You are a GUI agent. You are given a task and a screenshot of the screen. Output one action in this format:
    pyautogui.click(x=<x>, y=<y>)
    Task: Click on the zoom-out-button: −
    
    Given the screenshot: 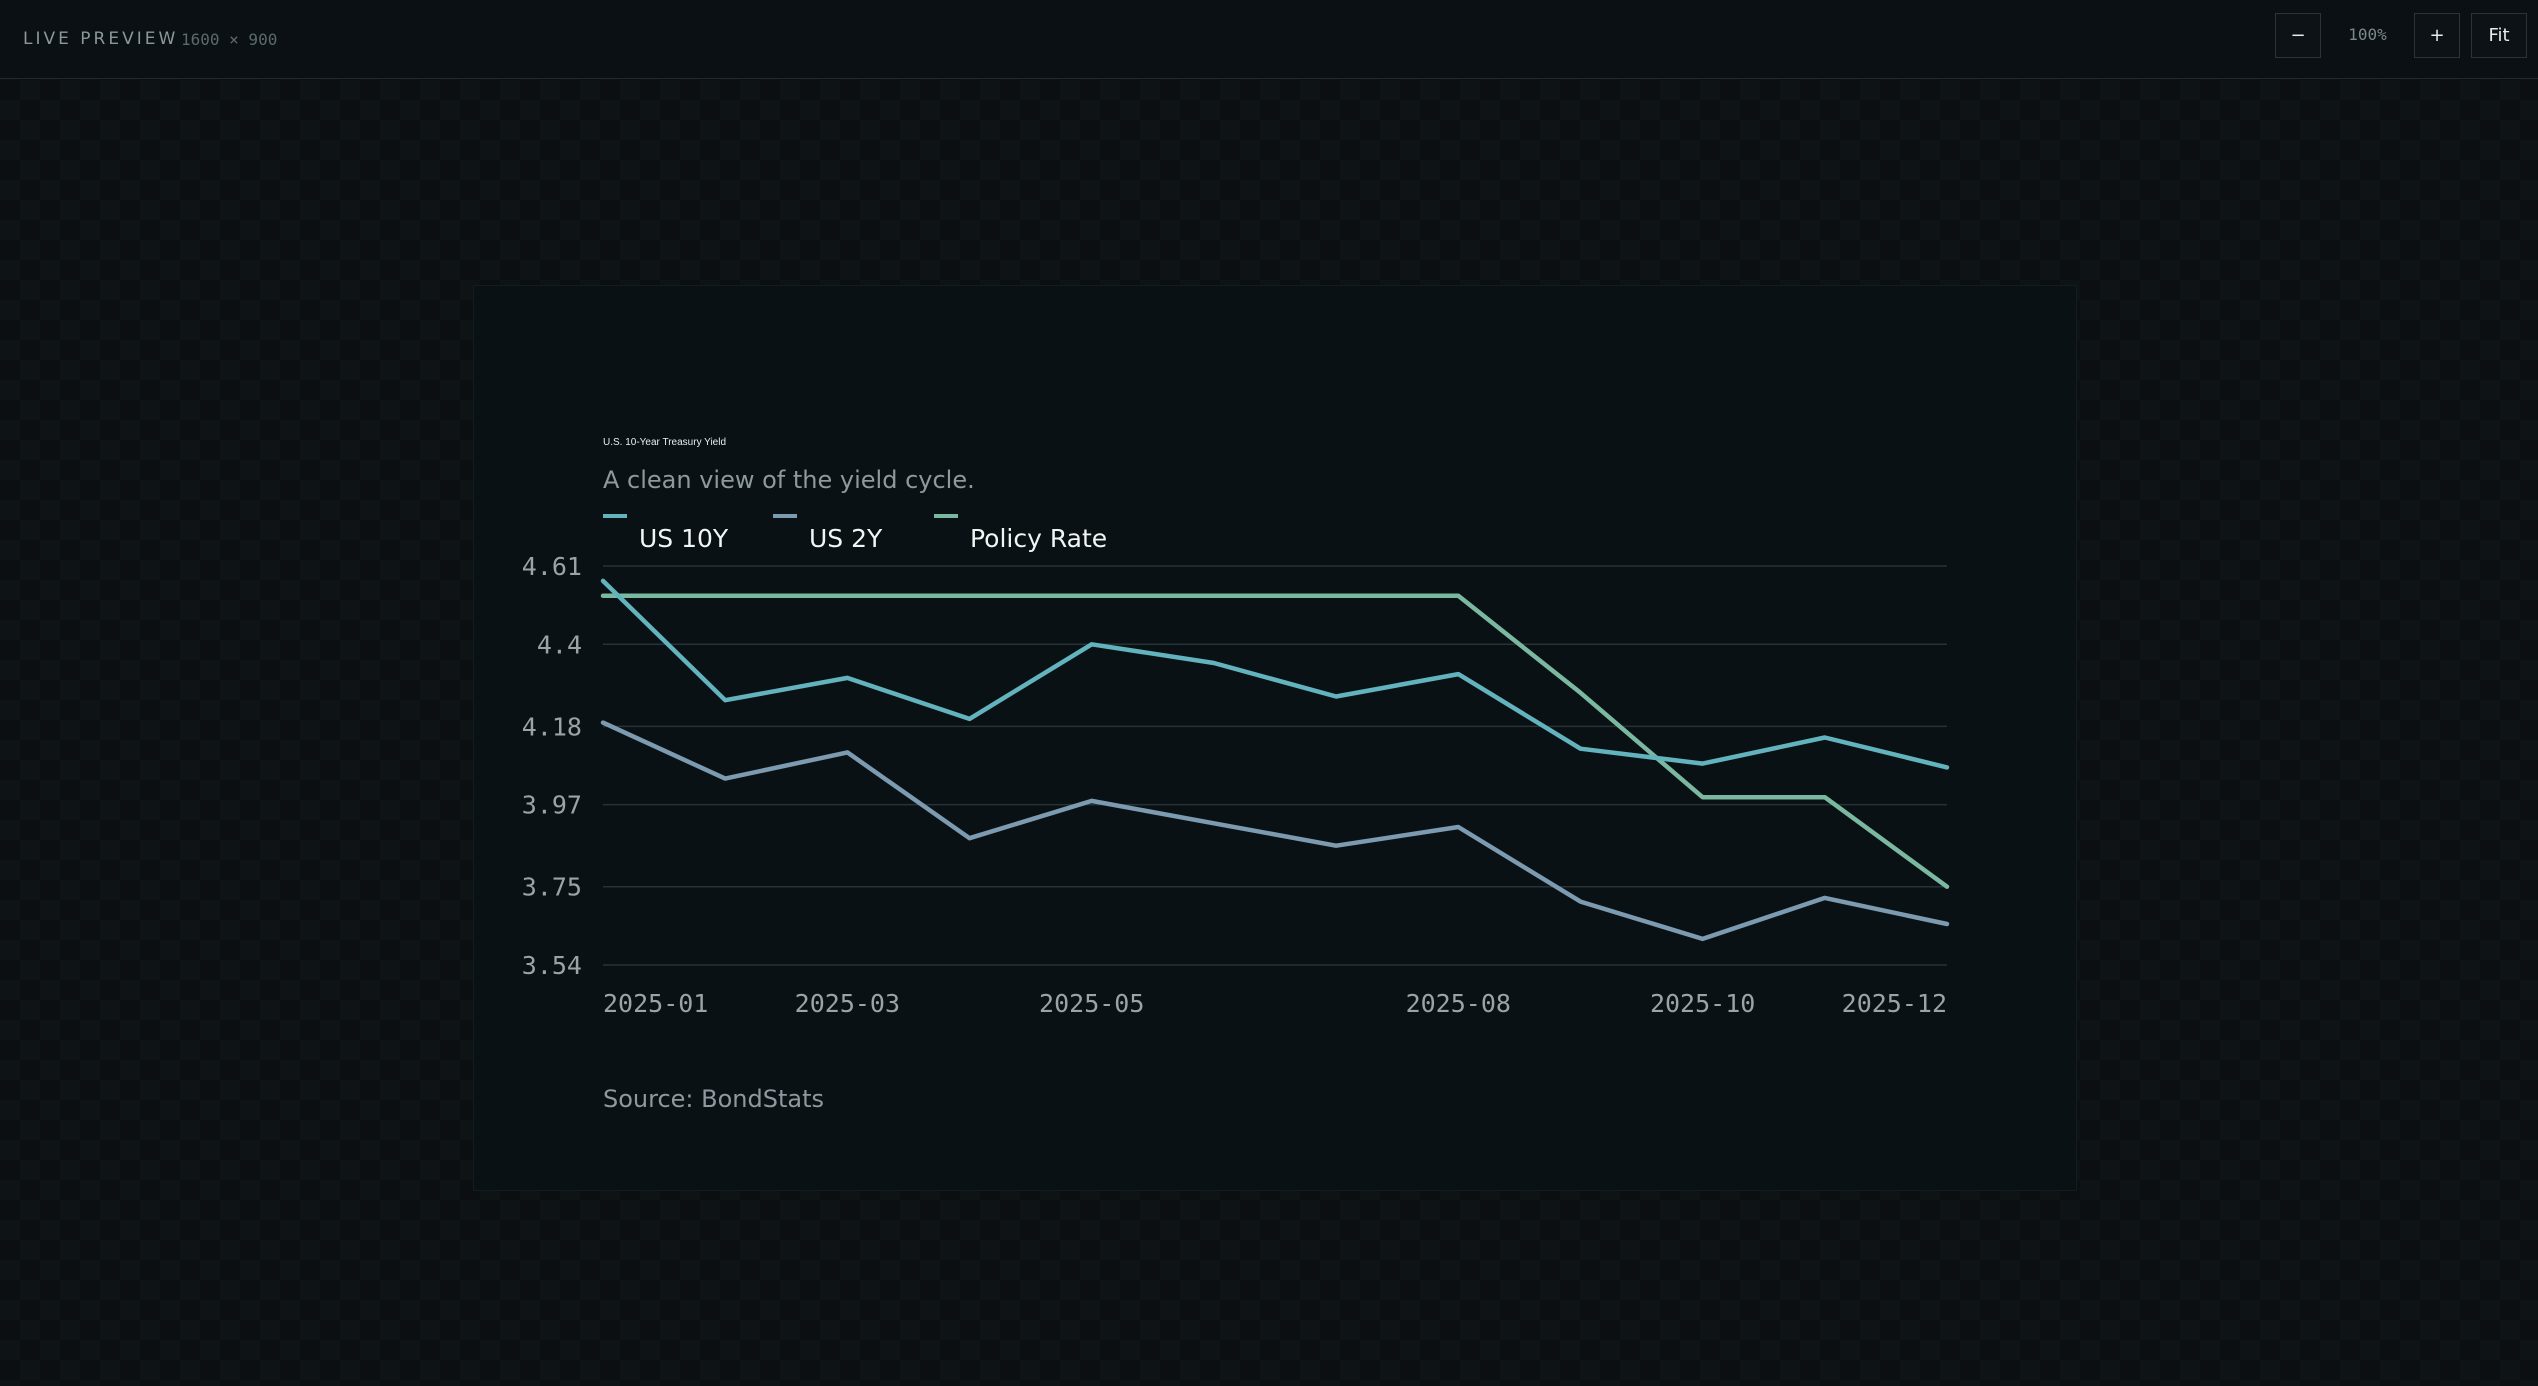 What is the action you would take?
    pyautogui.click(x=2298, y=35)
    